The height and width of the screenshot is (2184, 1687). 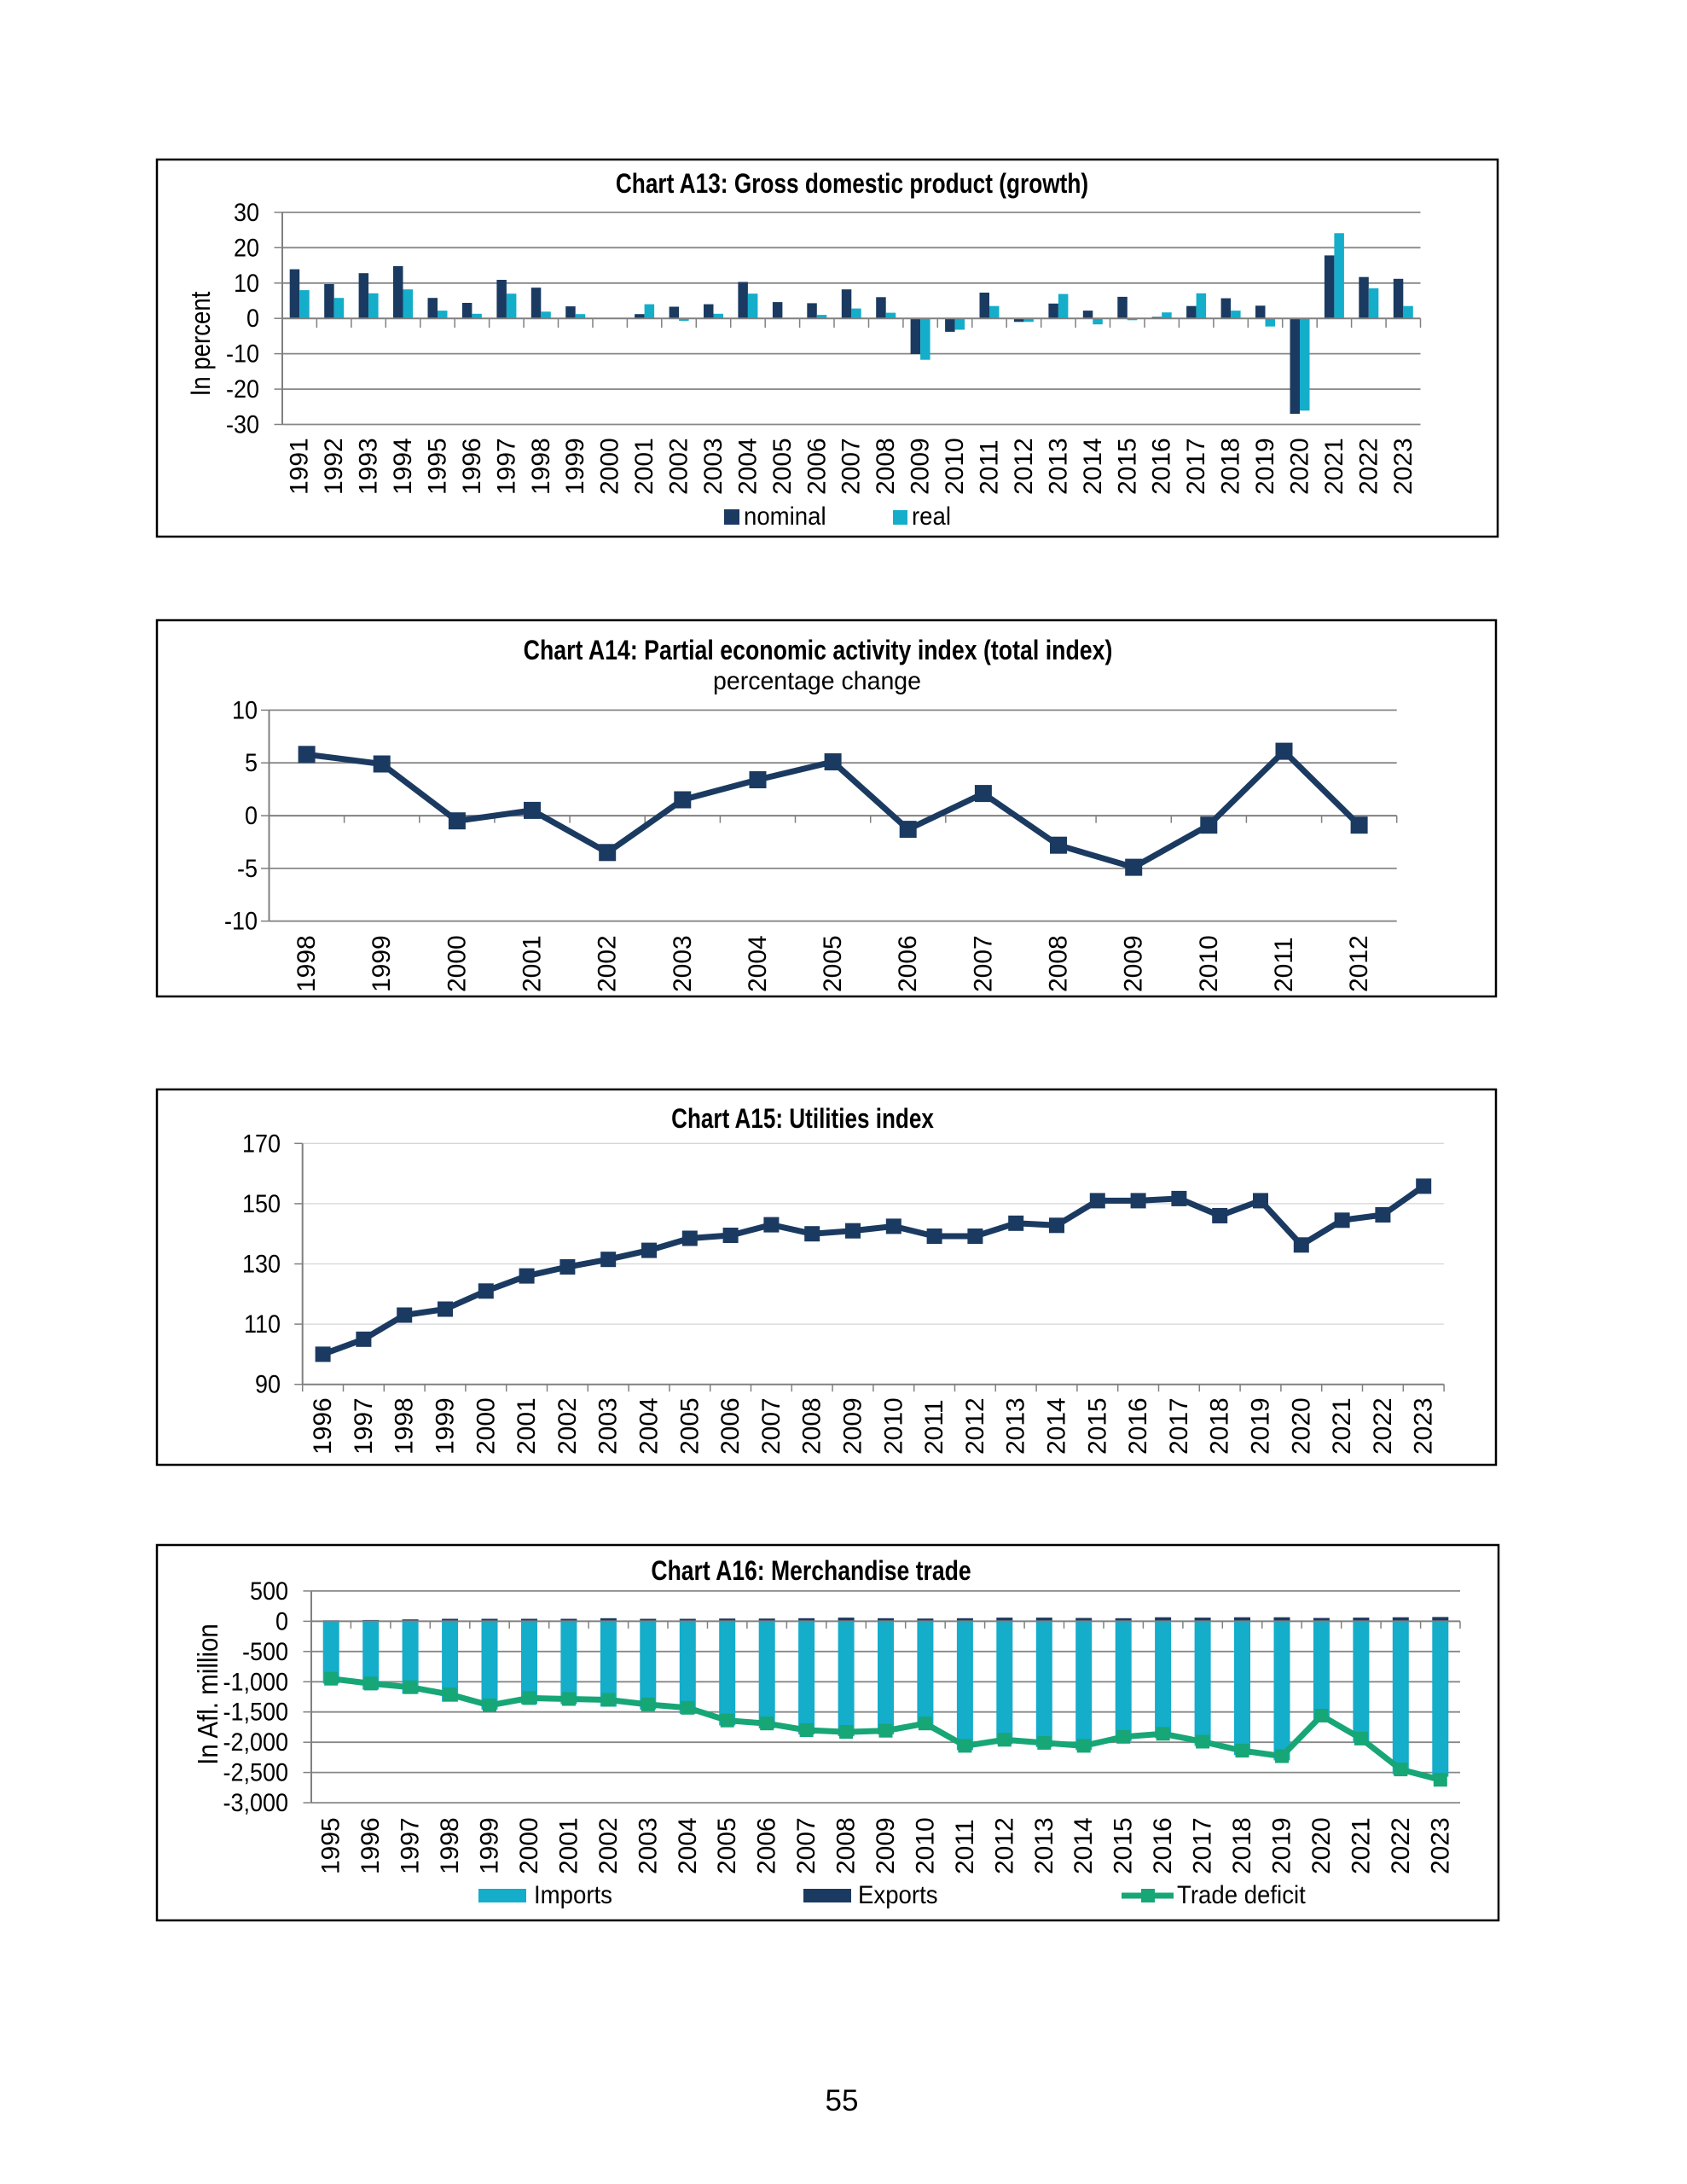 What do you see at coordinates (241, 922) in the screenshot?
I see `svg-text: -10` at bounding box center [241, 922].